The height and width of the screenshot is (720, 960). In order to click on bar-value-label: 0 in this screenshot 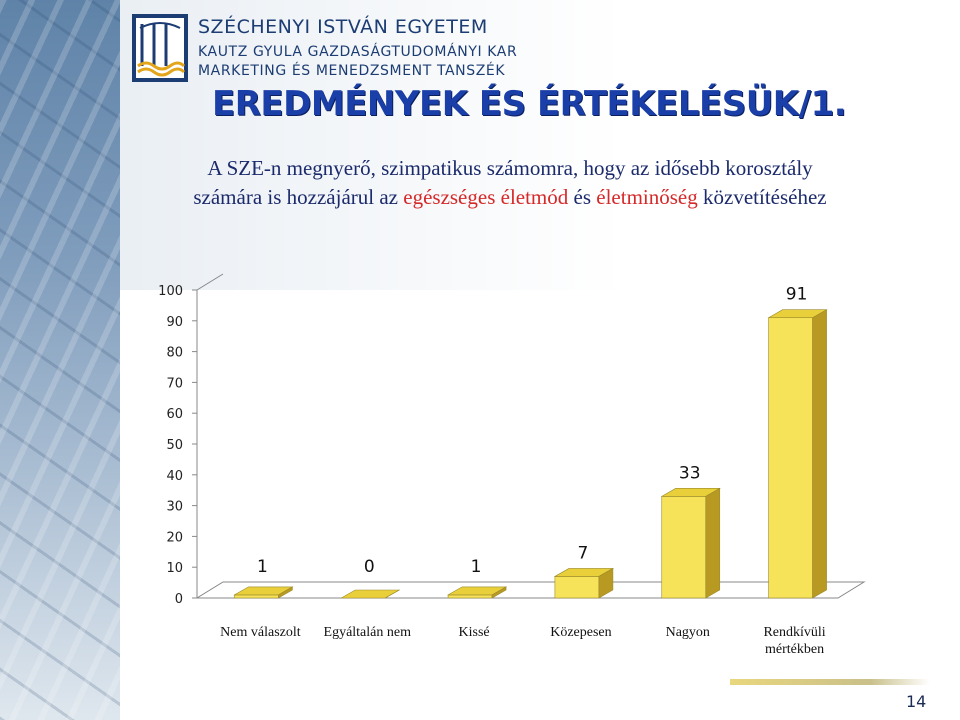, I will do `click(369, 567)`.